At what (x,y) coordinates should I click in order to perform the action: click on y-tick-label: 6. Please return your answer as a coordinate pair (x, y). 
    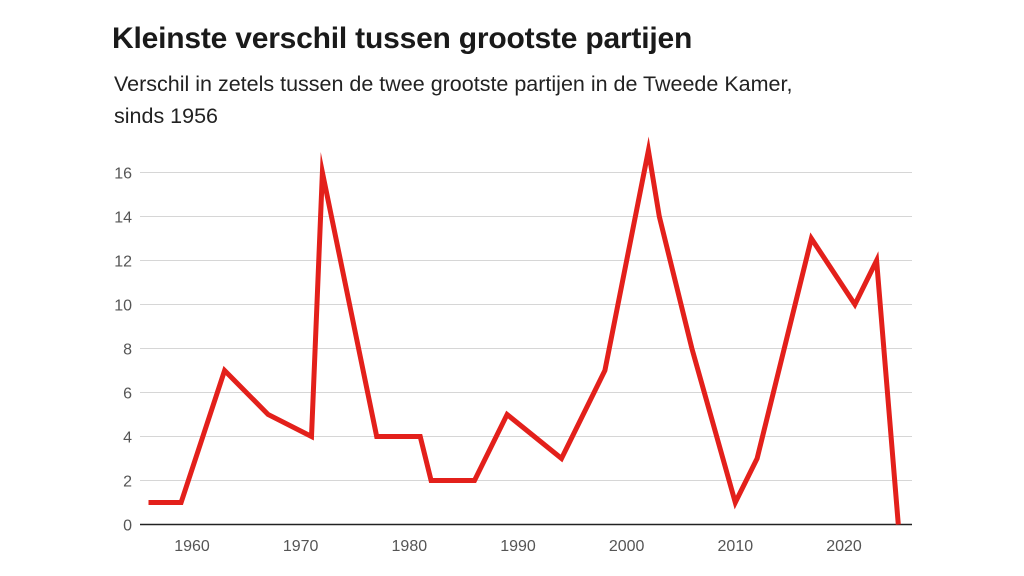
    Looking at the image, I should click on (127, 394).